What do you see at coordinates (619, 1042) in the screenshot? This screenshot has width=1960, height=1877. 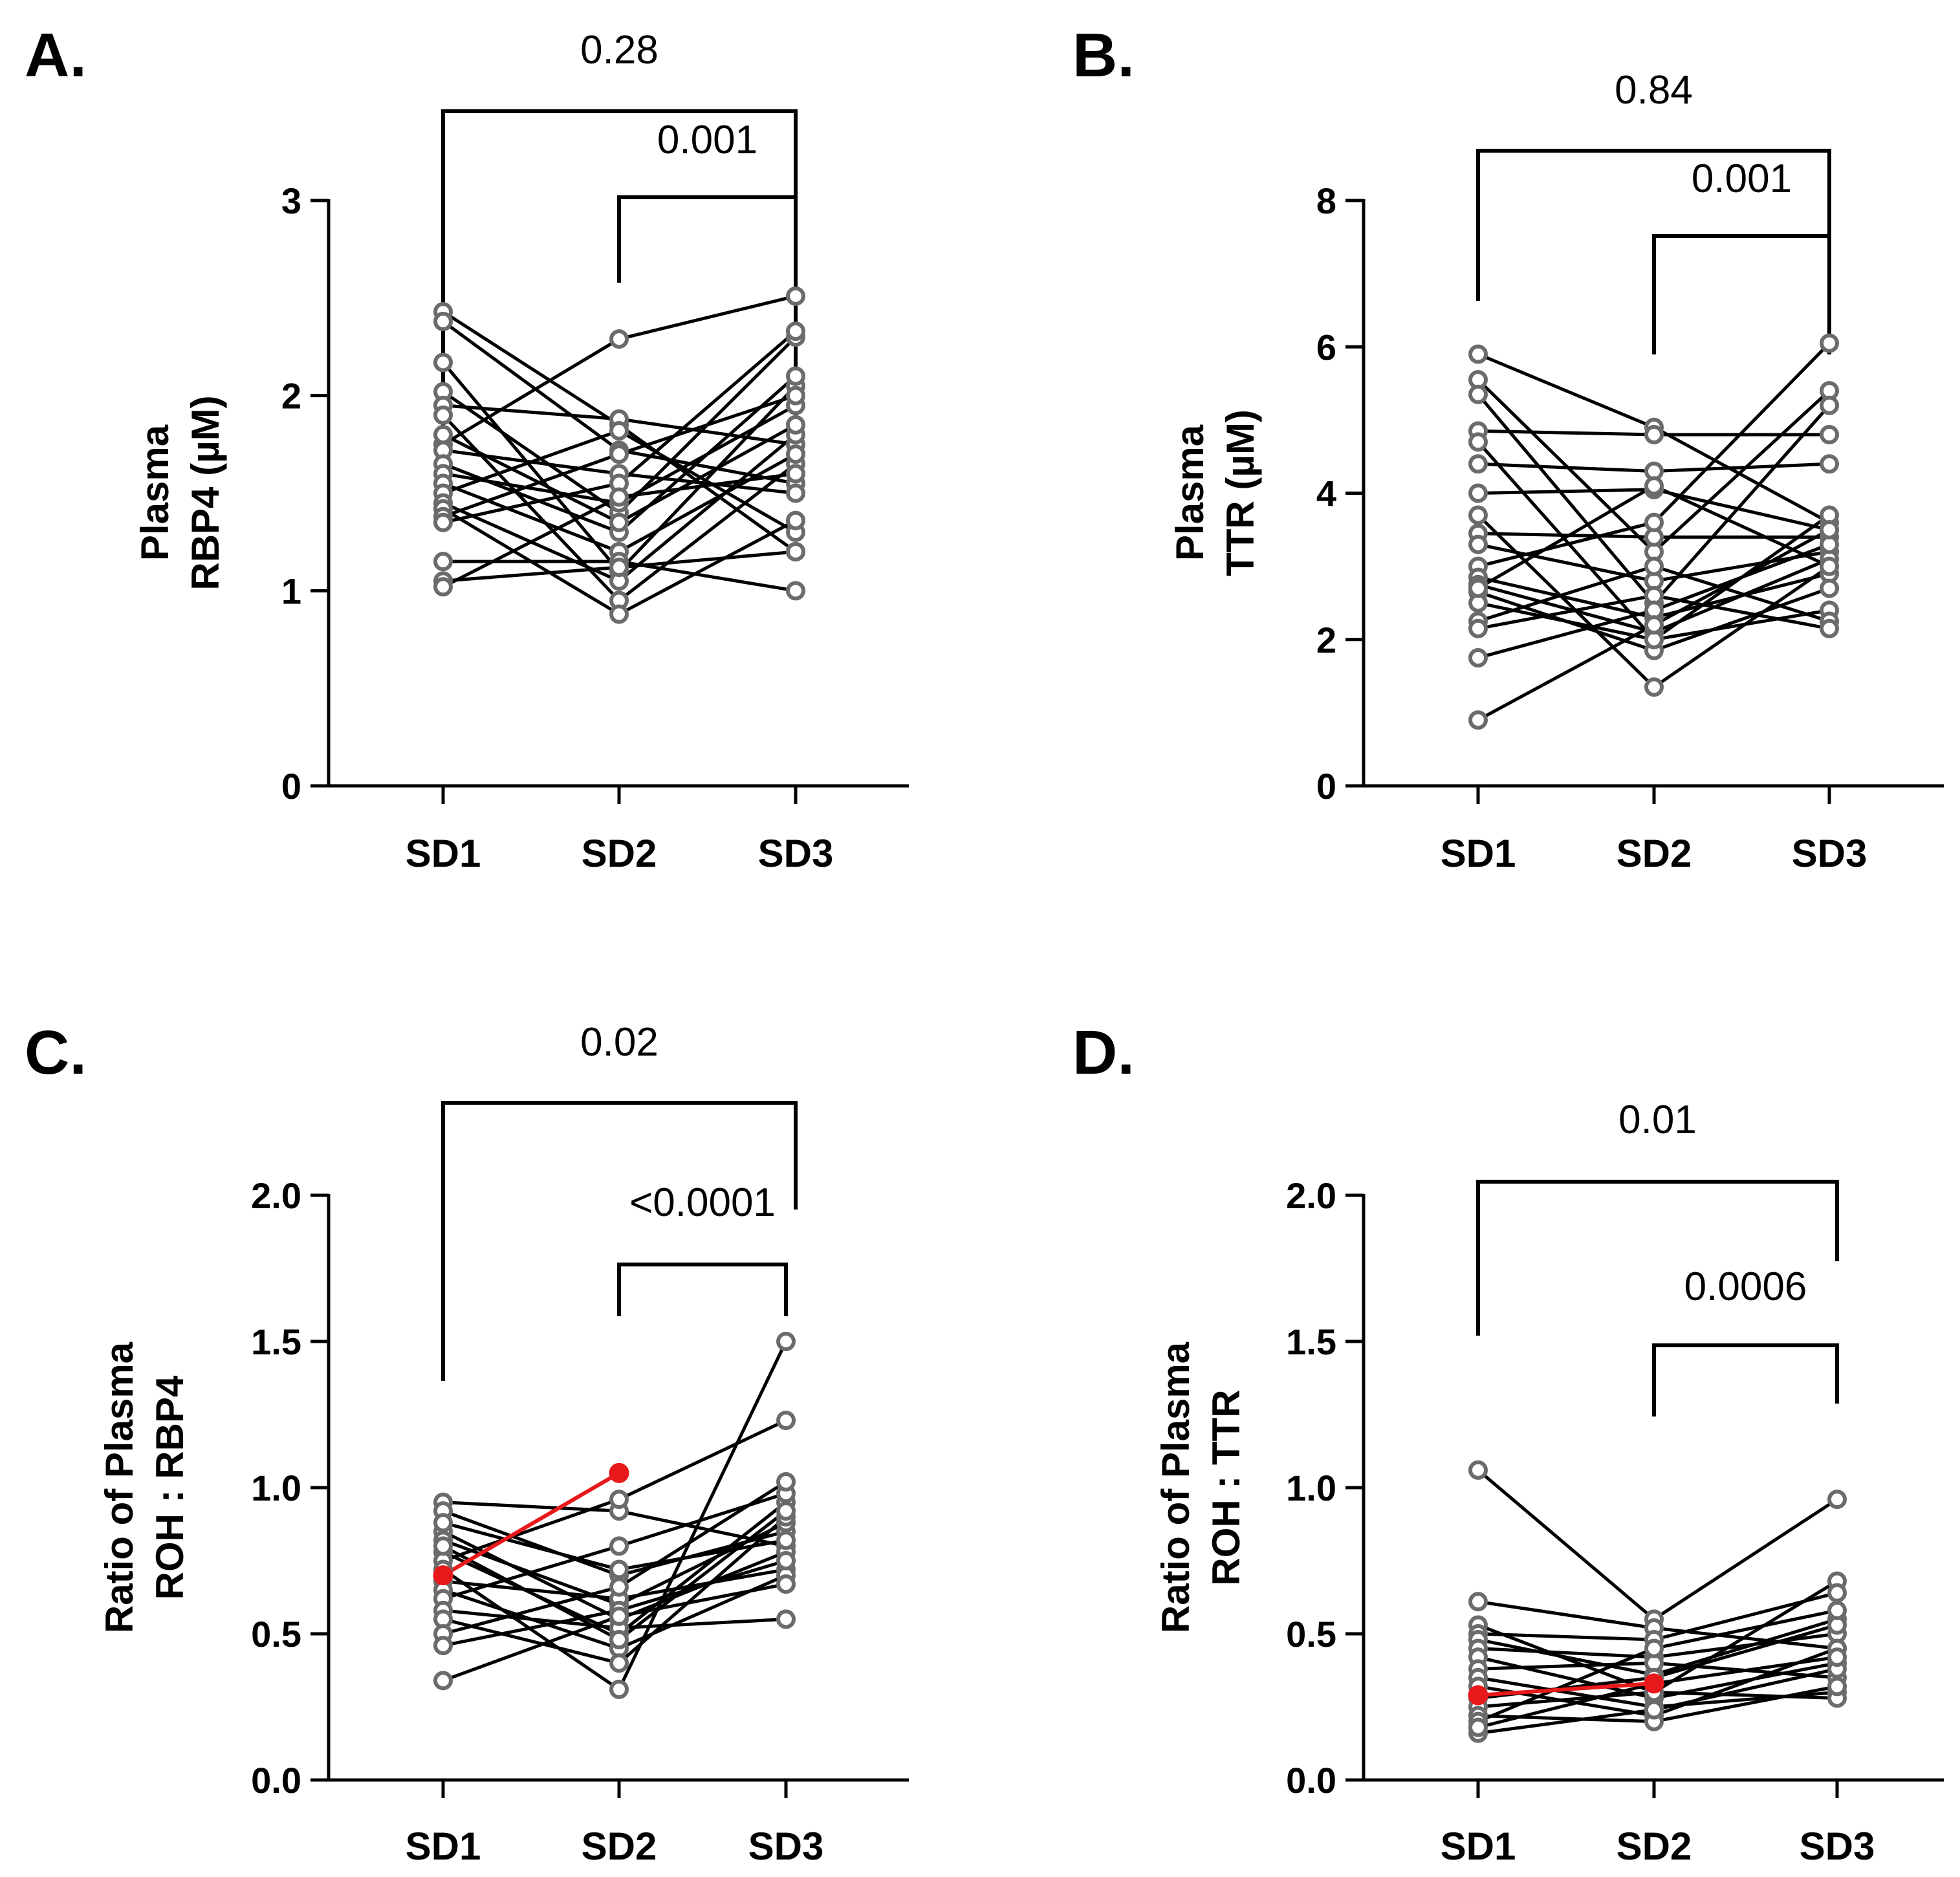 I see `p-value-label: 0.02` at bounding box center [619, 1042].